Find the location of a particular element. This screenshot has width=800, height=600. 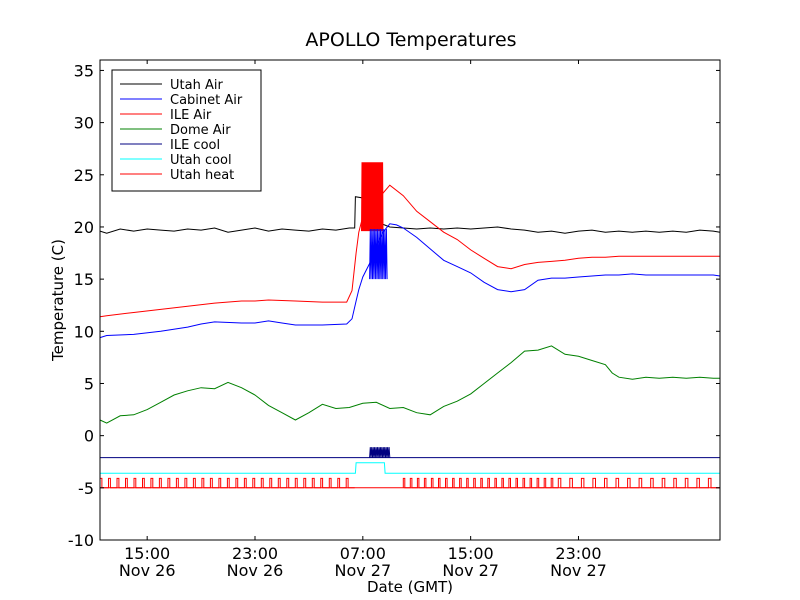

y-tick-label: 25 is located at coordinates (84, 175).